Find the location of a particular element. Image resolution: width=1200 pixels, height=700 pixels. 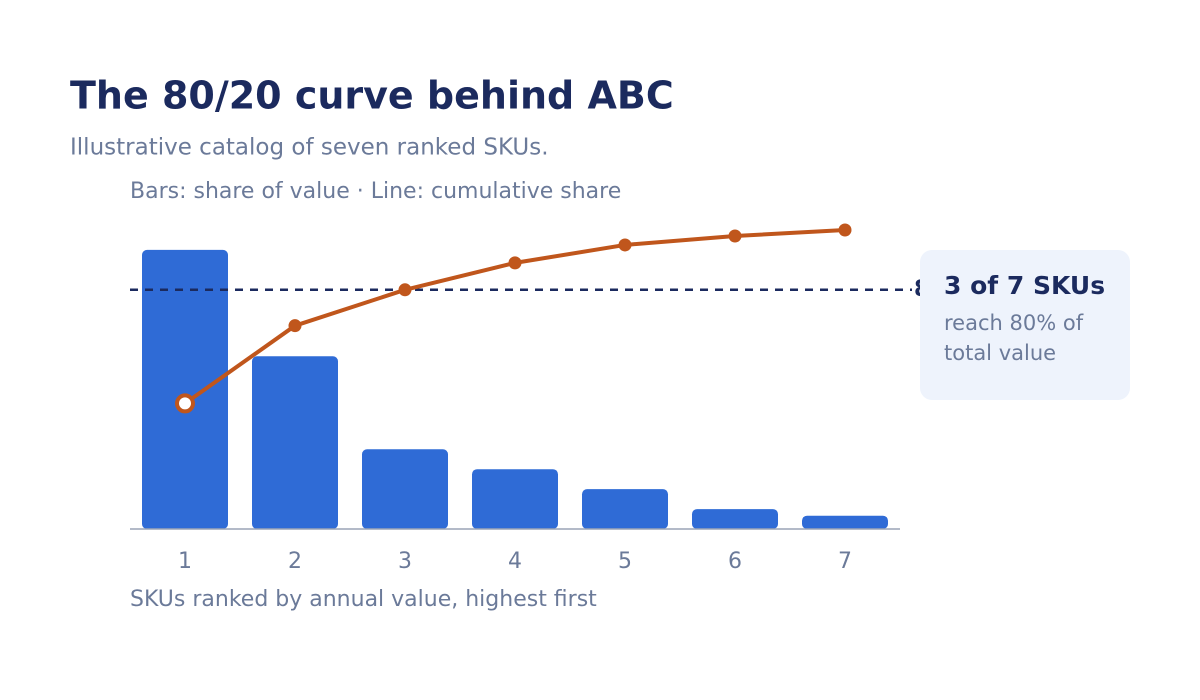

x-tick-label: 3 is located at coordinates (405, 561).